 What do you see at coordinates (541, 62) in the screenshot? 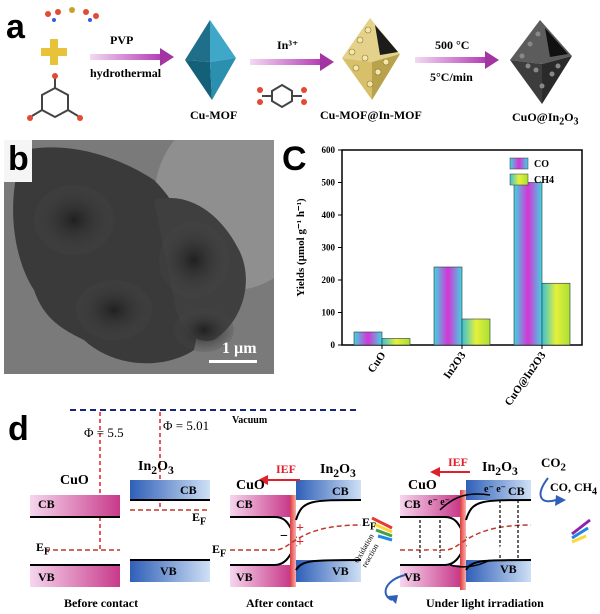
I see `cuo-in2o3-icon` at bounding box center [541, 62].